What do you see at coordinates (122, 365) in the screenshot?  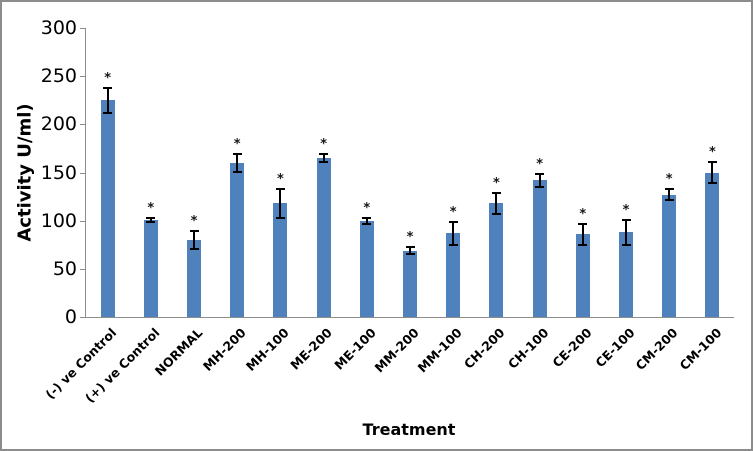 I see `x-category-label: (+) ve Control` at bounding box center [122, 365].